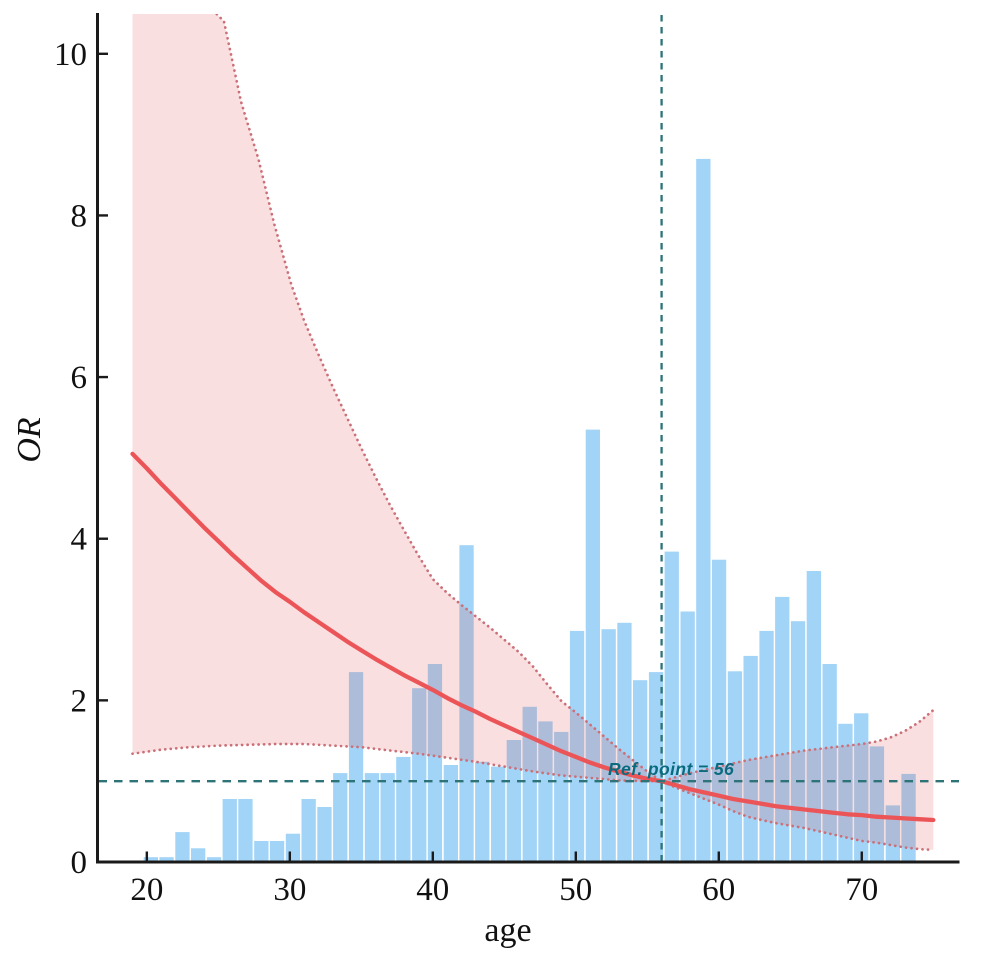 This screenshot has height=958, width=981. I want to click on ci-lower-dotted, so click(533, 797).